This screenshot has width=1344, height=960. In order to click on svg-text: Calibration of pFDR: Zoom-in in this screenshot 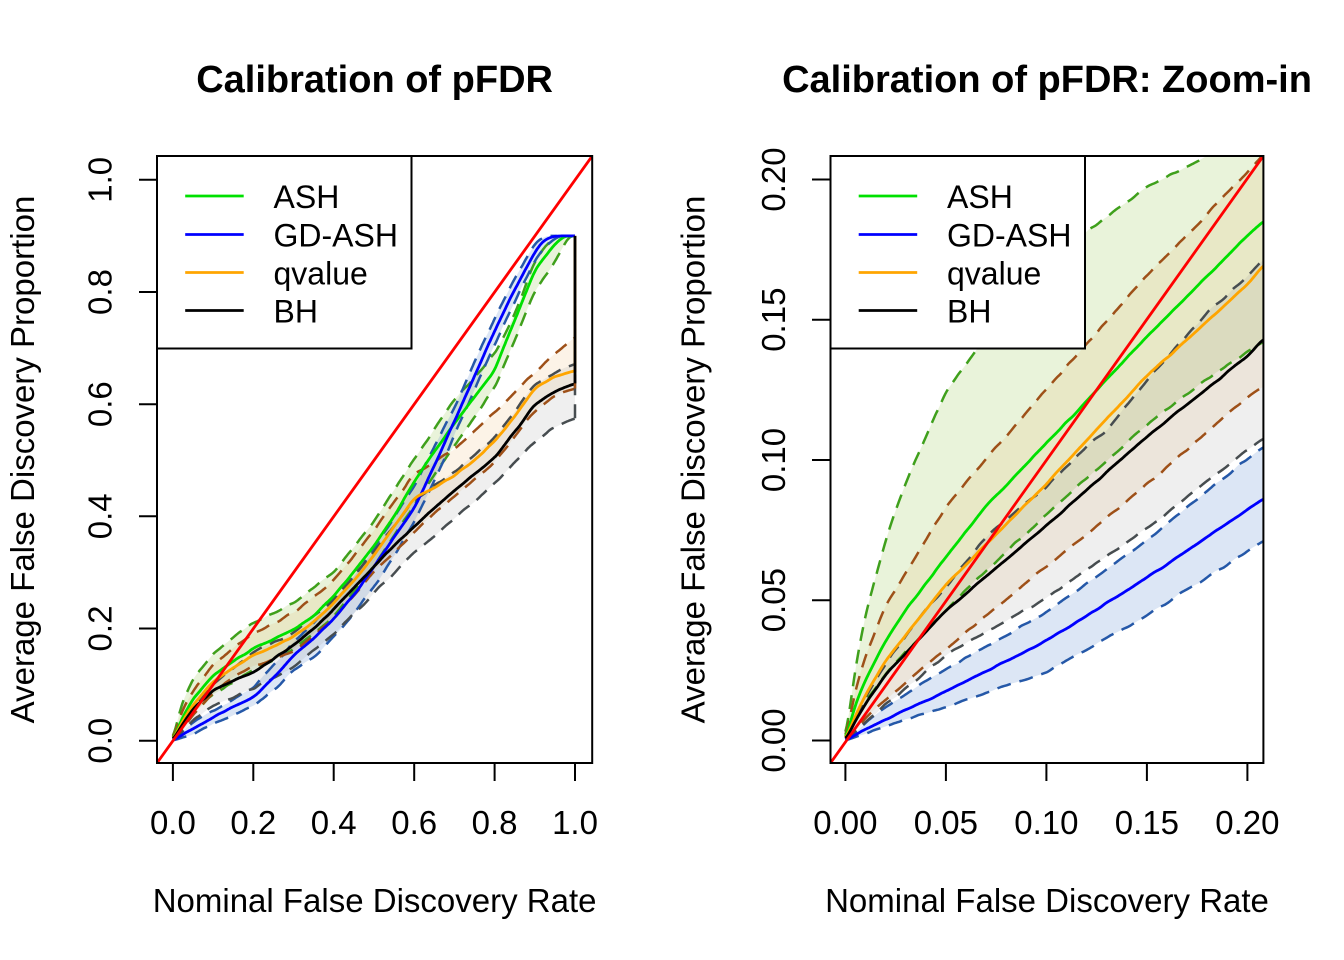, I will do `click(1047, 80)`.